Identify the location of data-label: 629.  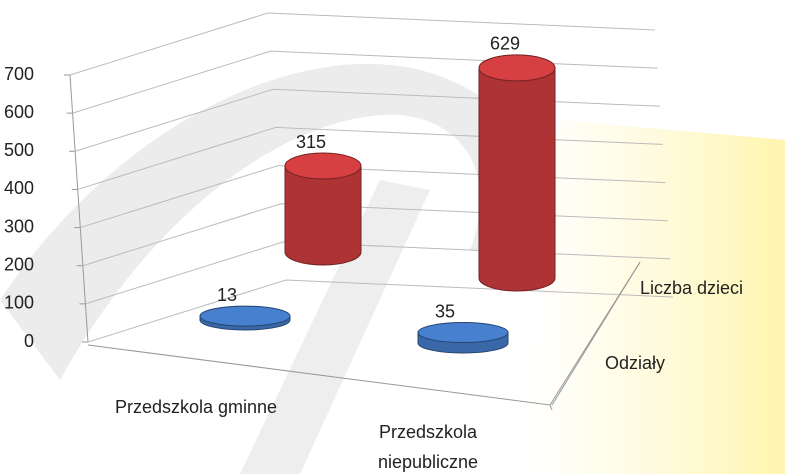
(505, 44).